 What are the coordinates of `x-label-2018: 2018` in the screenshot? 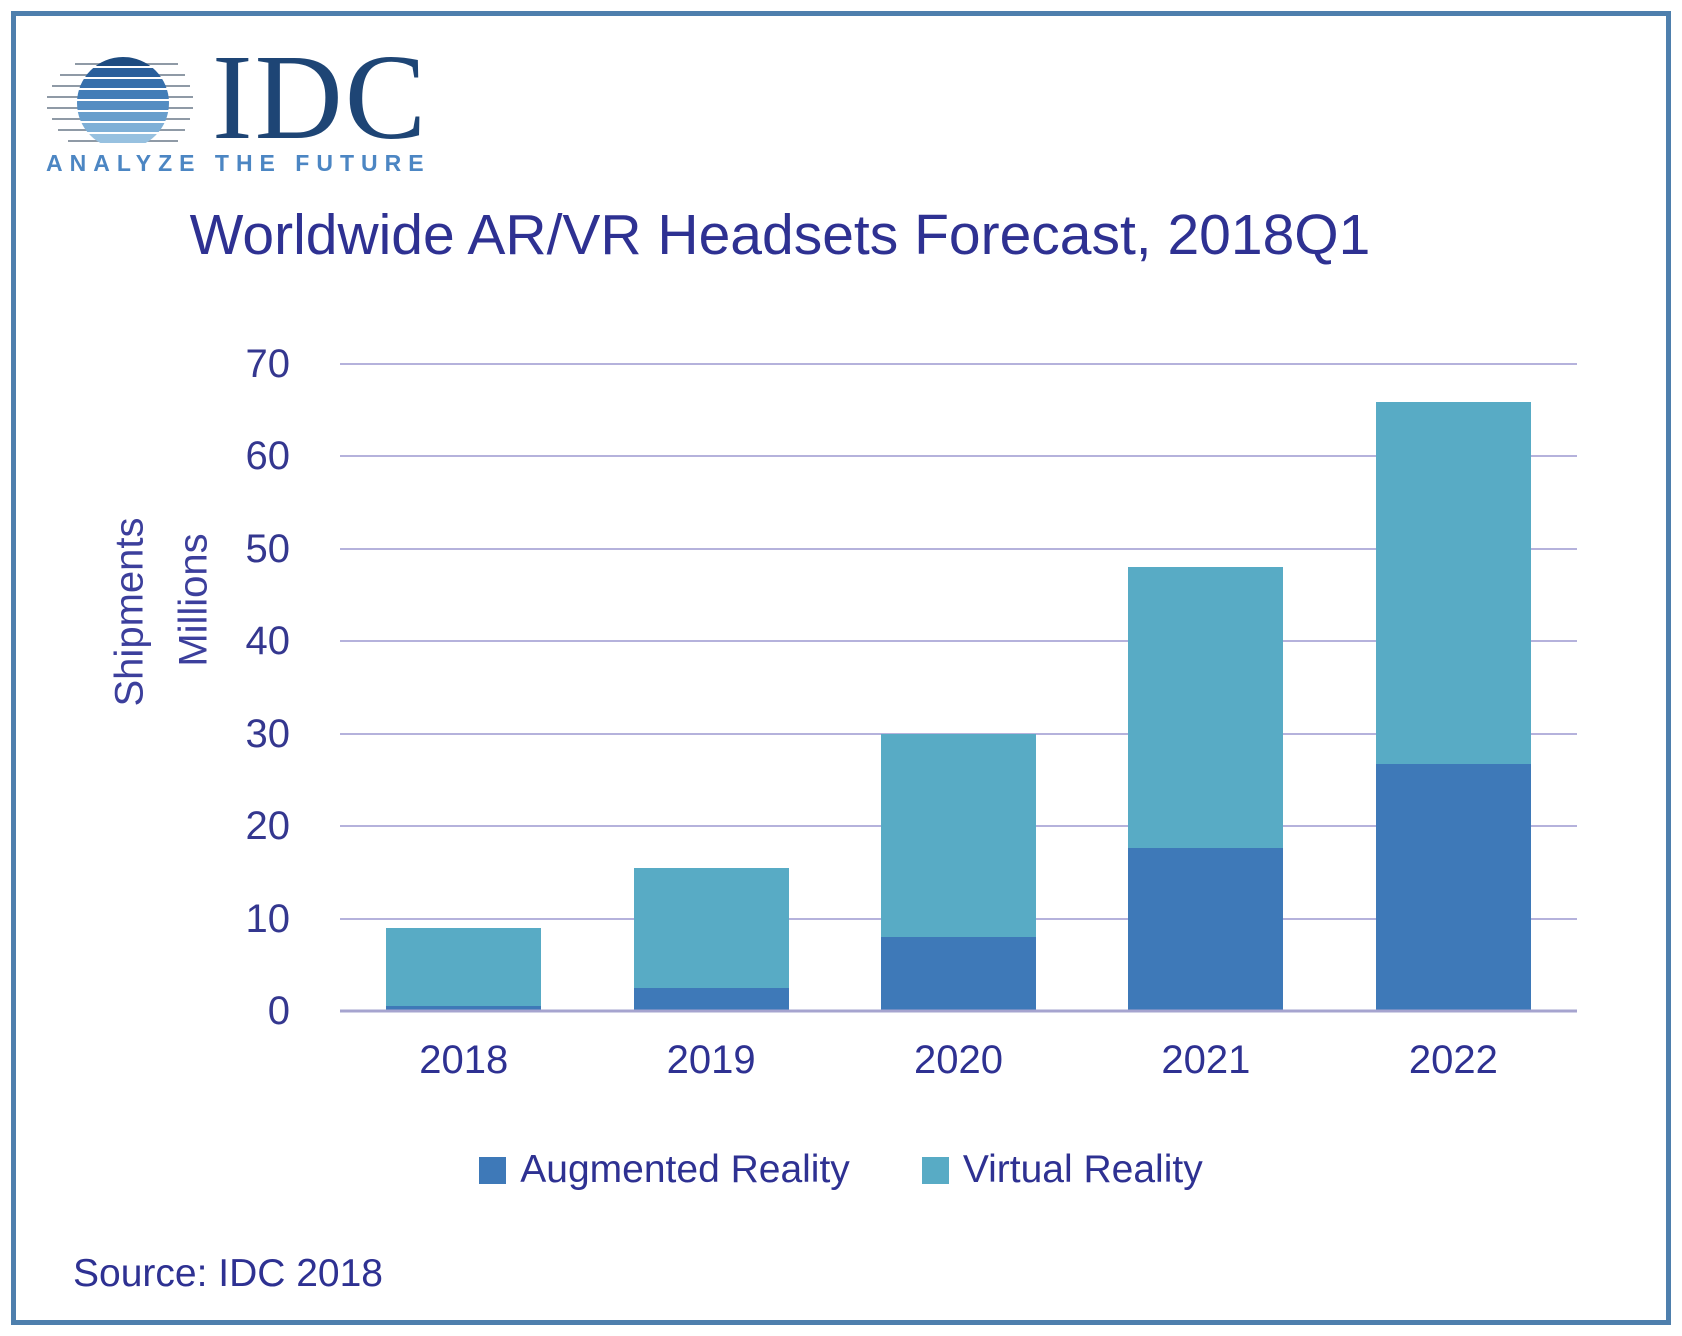 It's located at (464, 1060).